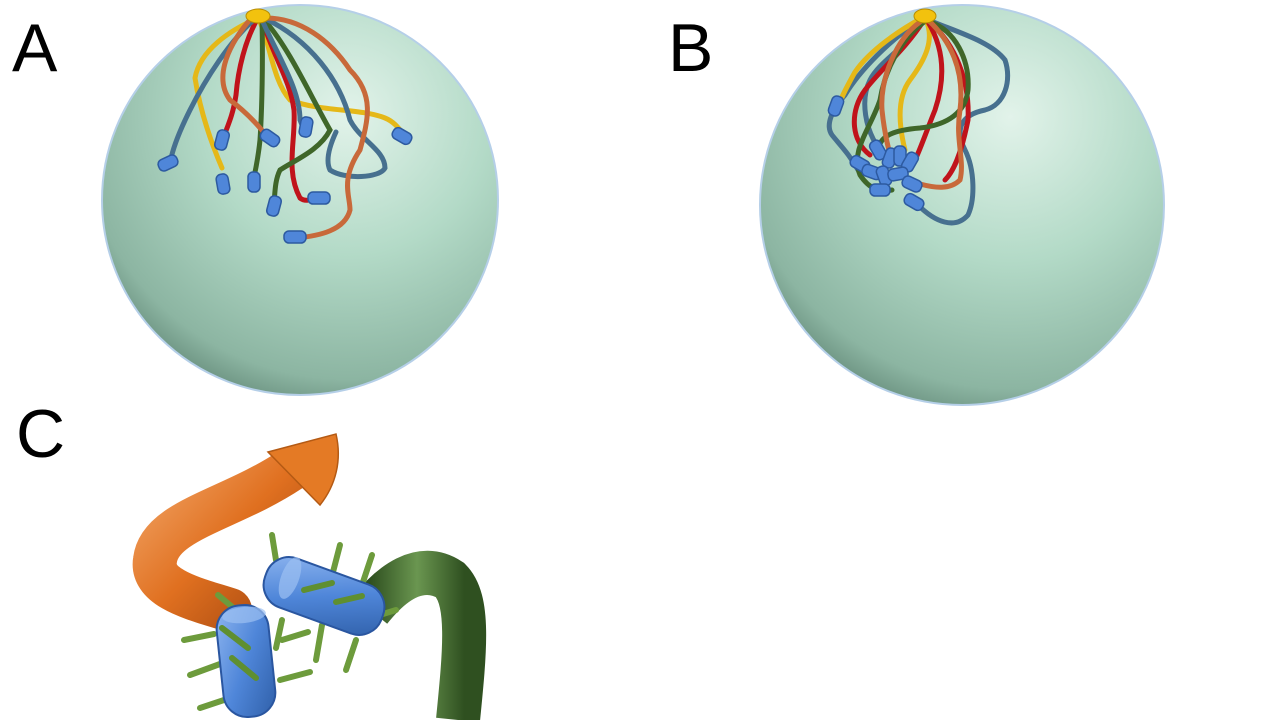 The height and width of the screenshot is (720, 1280). What do you see at coordinates (41, 434) in the screenshot?
I see `panel-label-c: C` at bounding box center [41, 434].